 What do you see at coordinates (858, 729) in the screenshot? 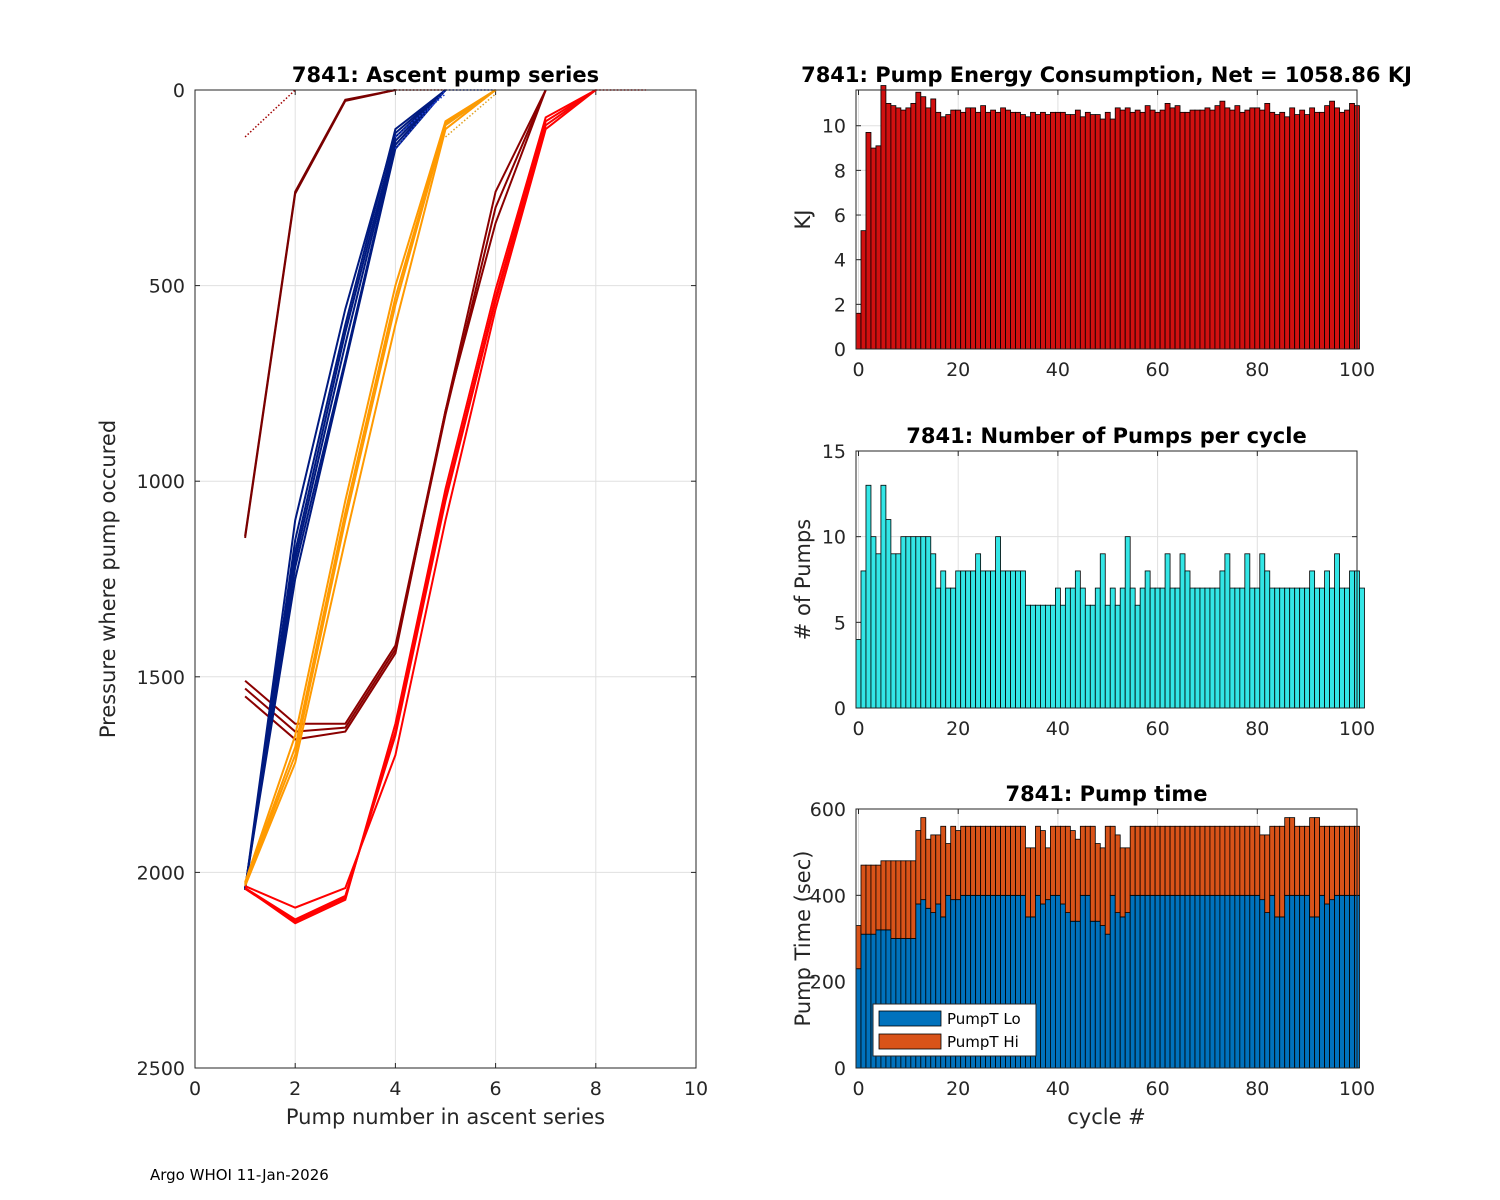
I see `pumps-xtick-label: 0` at bounding box center [858, 729].